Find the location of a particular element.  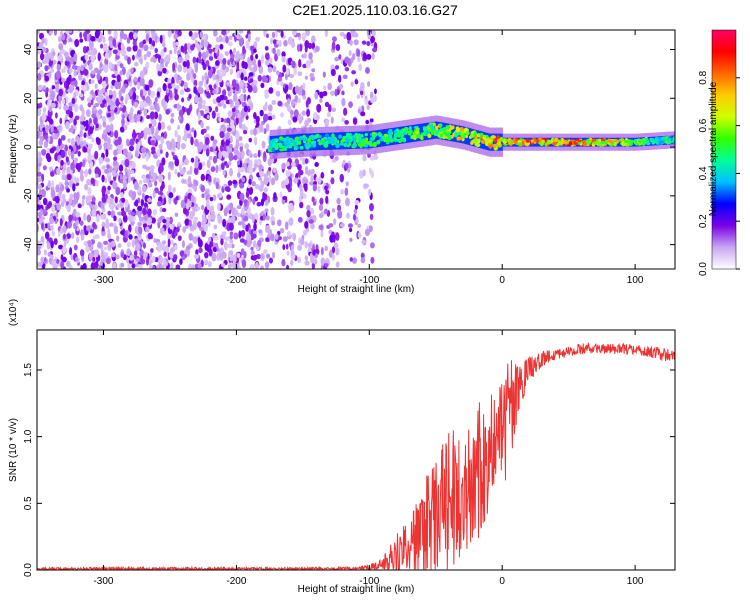

snr-y-multiplier: (x10⁴) is located at coordinates (13, 312).